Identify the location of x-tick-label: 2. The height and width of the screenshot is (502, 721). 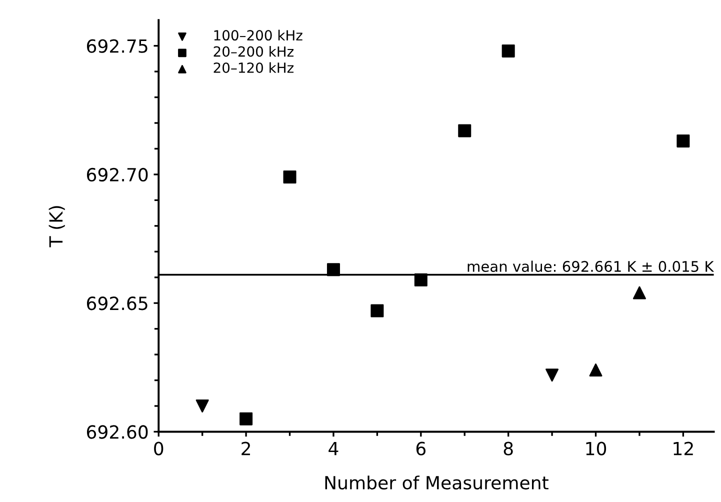
(246, 449).